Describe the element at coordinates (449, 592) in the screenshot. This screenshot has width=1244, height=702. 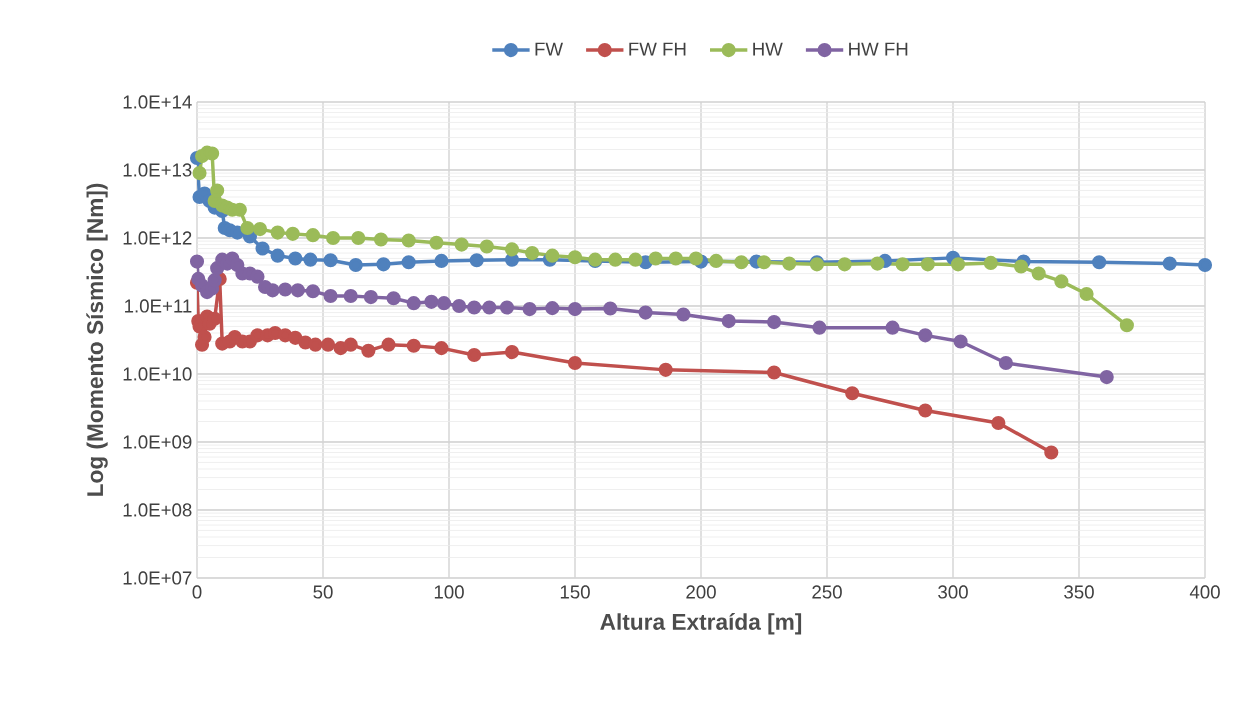
I see `x-tick-label: 100` at that location.